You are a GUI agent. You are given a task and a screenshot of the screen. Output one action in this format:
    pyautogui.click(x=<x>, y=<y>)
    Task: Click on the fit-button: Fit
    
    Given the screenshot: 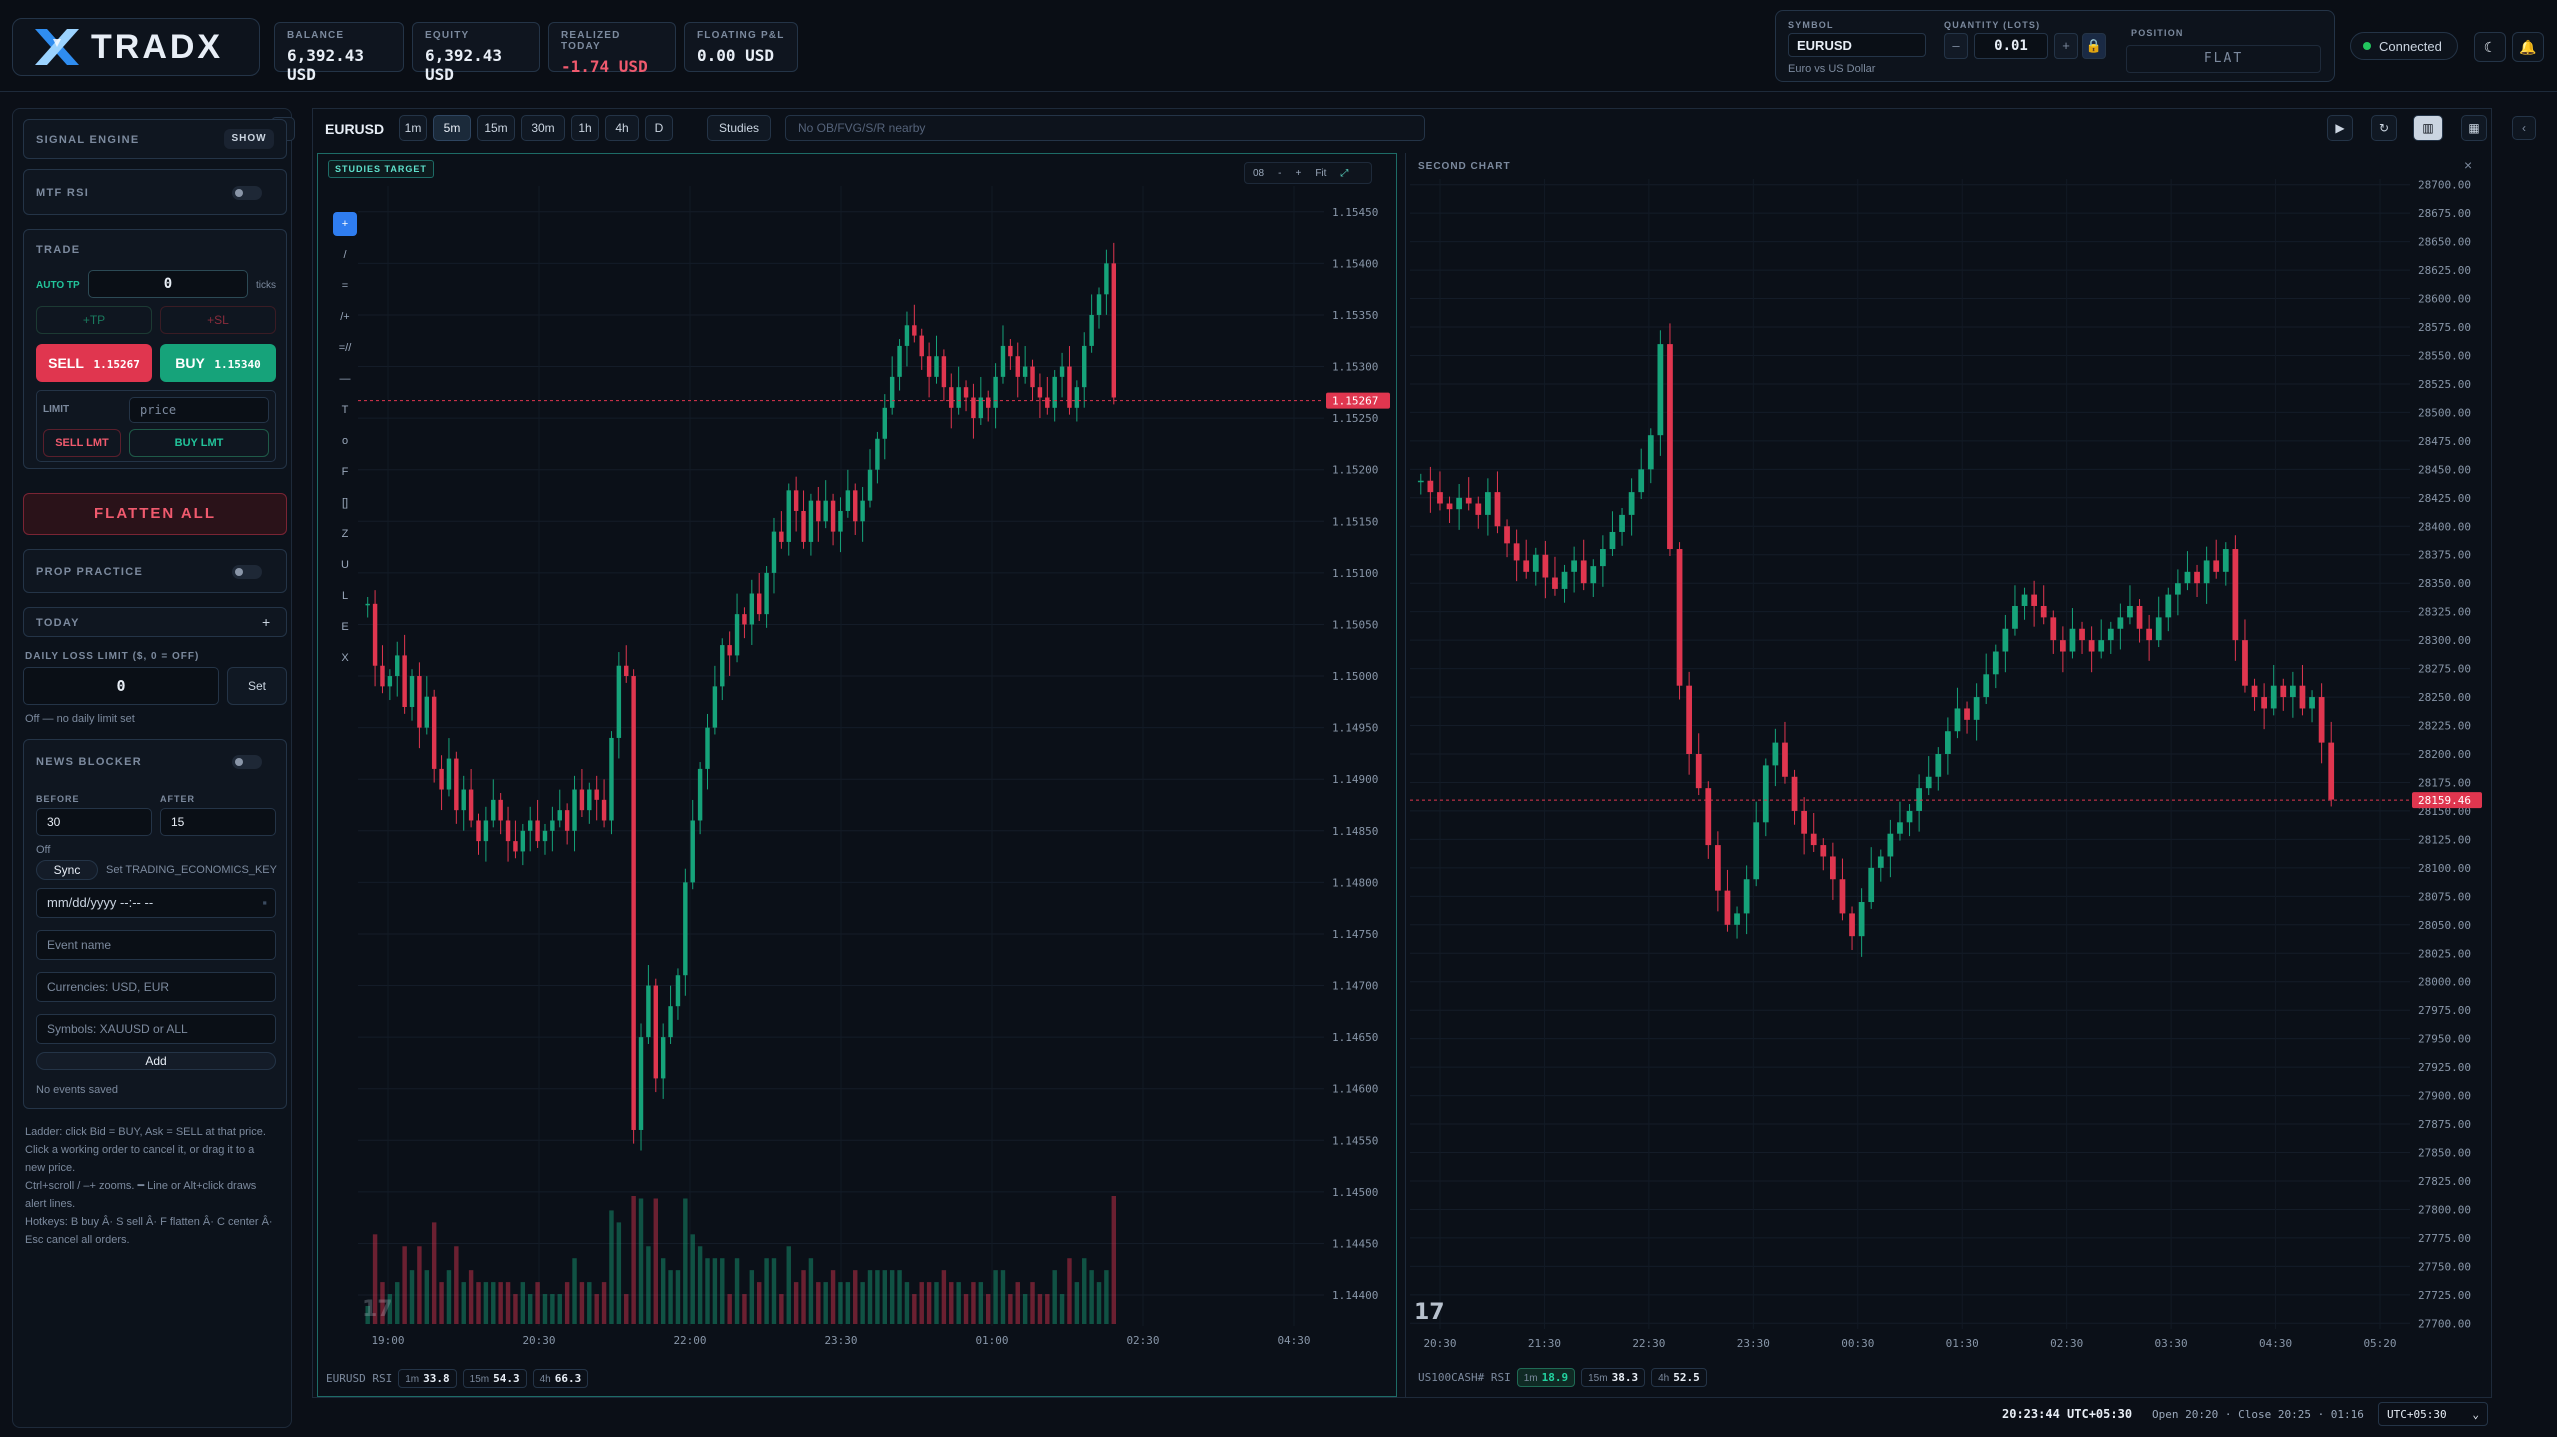 What is the action you would take?
    pyautogui.click(x=1321, y=173)
    